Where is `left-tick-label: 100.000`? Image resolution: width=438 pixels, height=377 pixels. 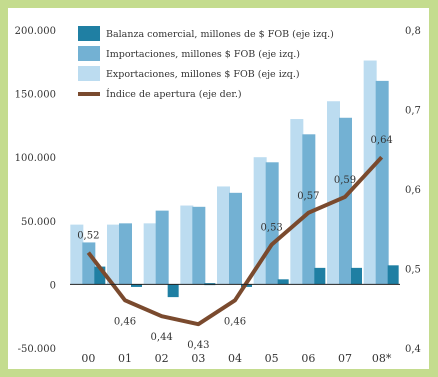 left-tick-label: 100.000 is located at coordinates (35, 158).